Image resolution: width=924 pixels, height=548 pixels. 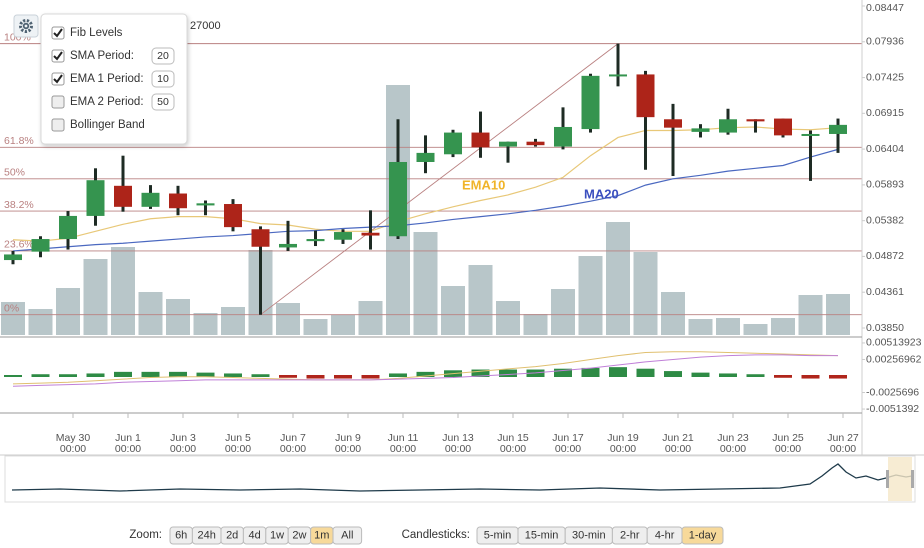 What do you see at coordinates (96, 33) in the screenshot?
I see `setting-label: Fib Levels` at bounding box center [96, 33].